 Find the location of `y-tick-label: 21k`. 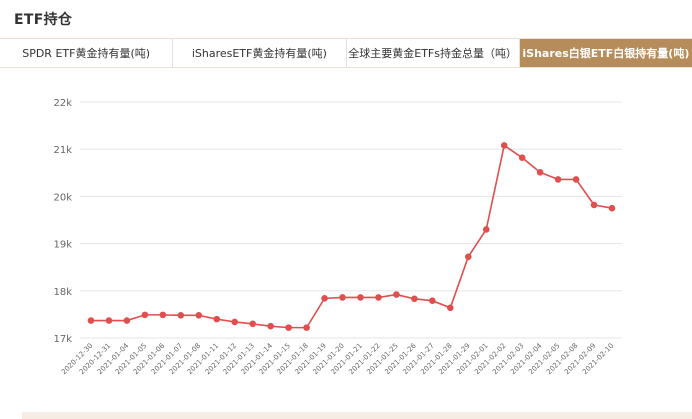

y-tick-label: 21k is located at coordinates (62, 150).